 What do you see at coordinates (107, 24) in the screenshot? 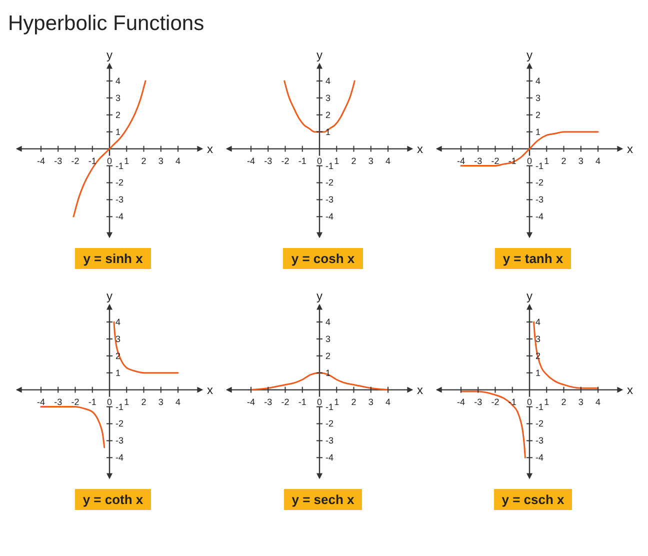
I see `text: Hyperbolic Functions` at bounding box center [107, 24].